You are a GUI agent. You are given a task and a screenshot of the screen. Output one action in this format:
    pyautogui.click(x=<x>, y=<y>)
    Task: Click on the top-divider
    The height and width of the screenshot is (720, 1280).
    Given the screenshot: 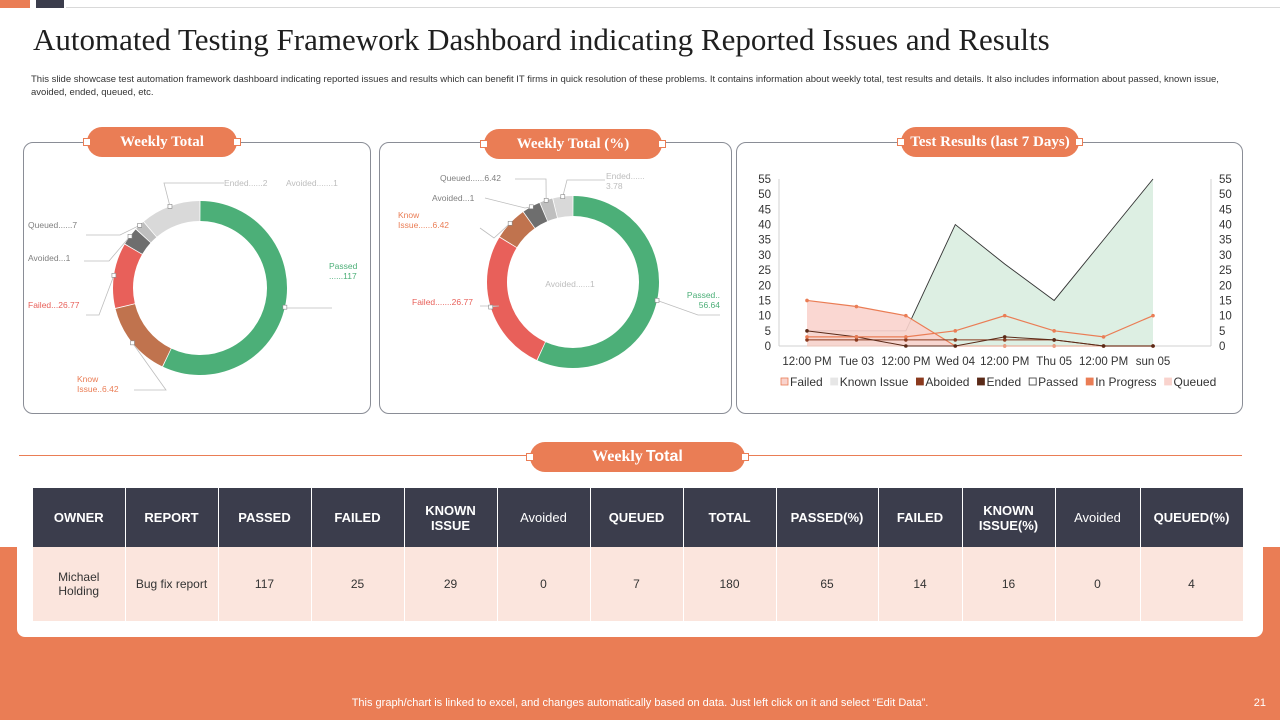 What is the action you would take?
    pyautogui.click(x=673, y=7)
    